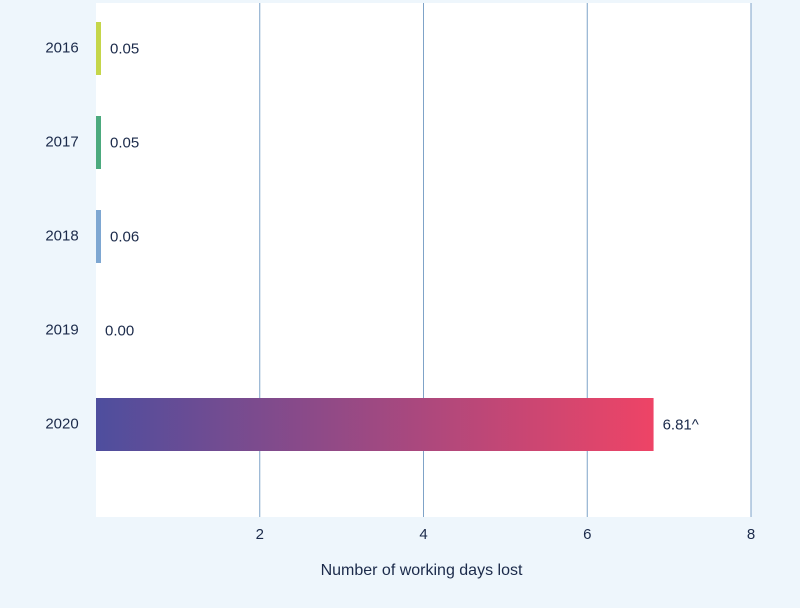  What do you see at coordinates (587, 534) in the screenshot?
I see `x-tick-label: 6` at bounding box center [587, 534].